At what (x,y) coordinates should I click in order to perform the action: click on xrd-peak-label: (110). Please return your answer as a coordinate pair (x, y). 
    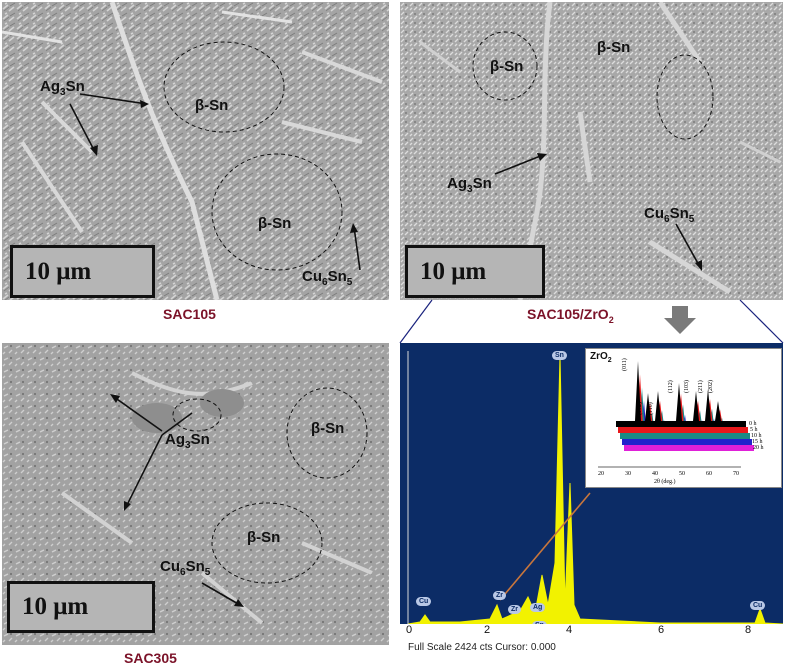
    Looking at the image, I should click on (650, 408).